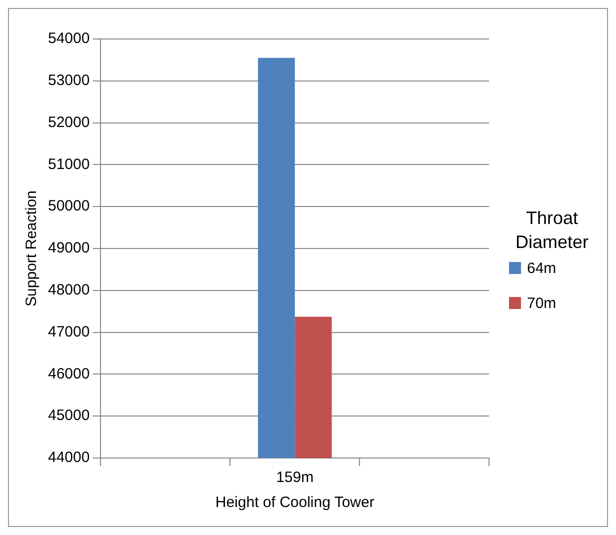  I want to click on y-tick-label: 51000, so click(69, 164).